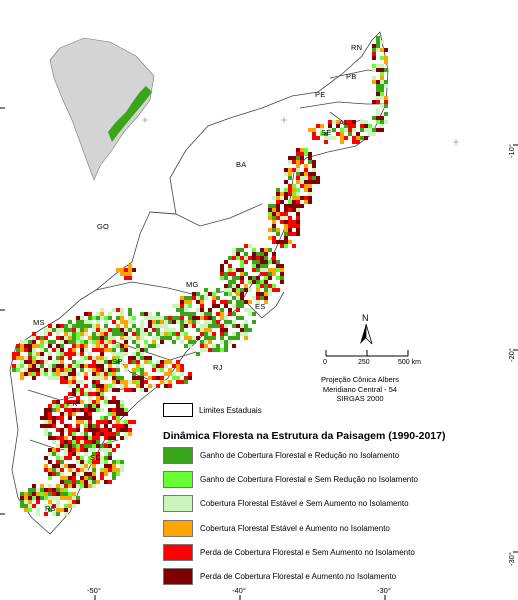  Describe the element at coordinates (102, 109) in the screenshot. I see `inset-south-america` at that location.